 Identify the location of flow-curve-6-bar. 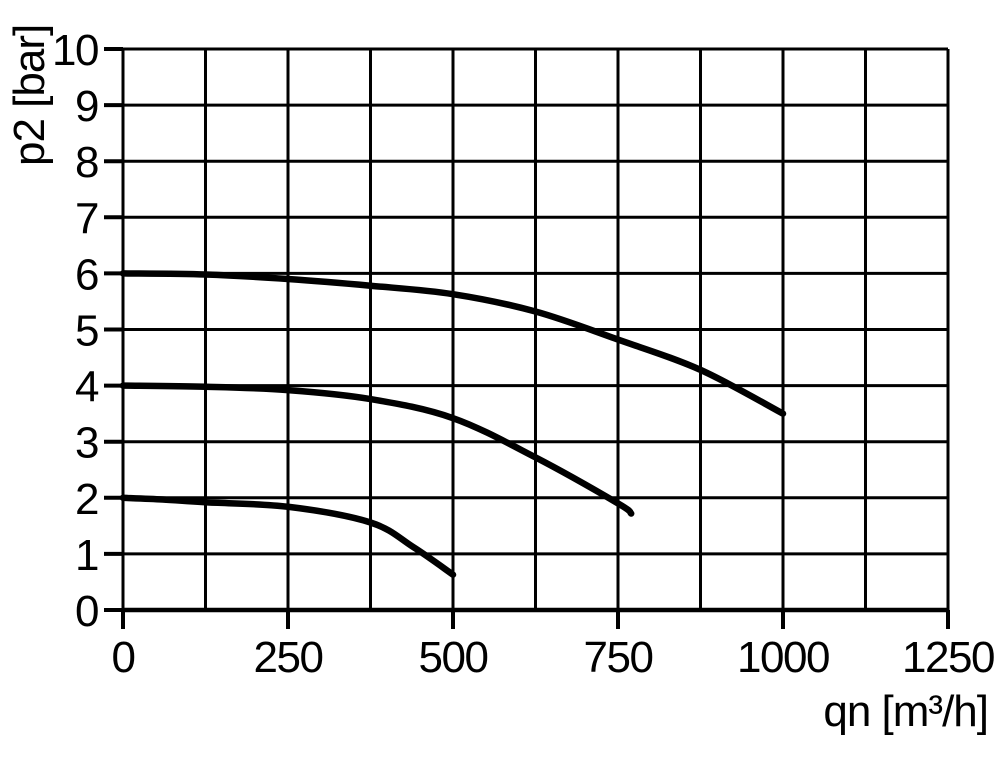
(453, 343).